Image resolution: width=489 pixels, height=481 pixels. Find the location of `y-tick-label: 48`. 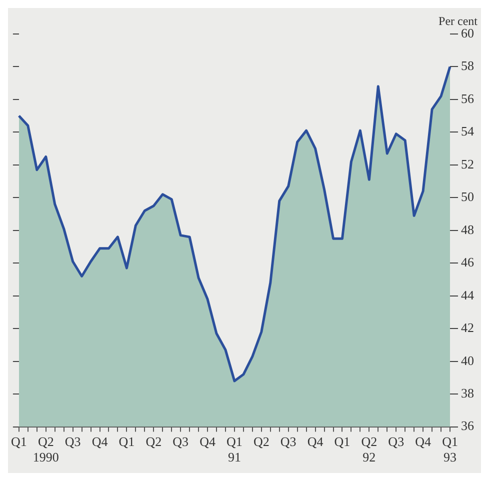

y-tick-label: 48 is located at coordinates (467, 229).